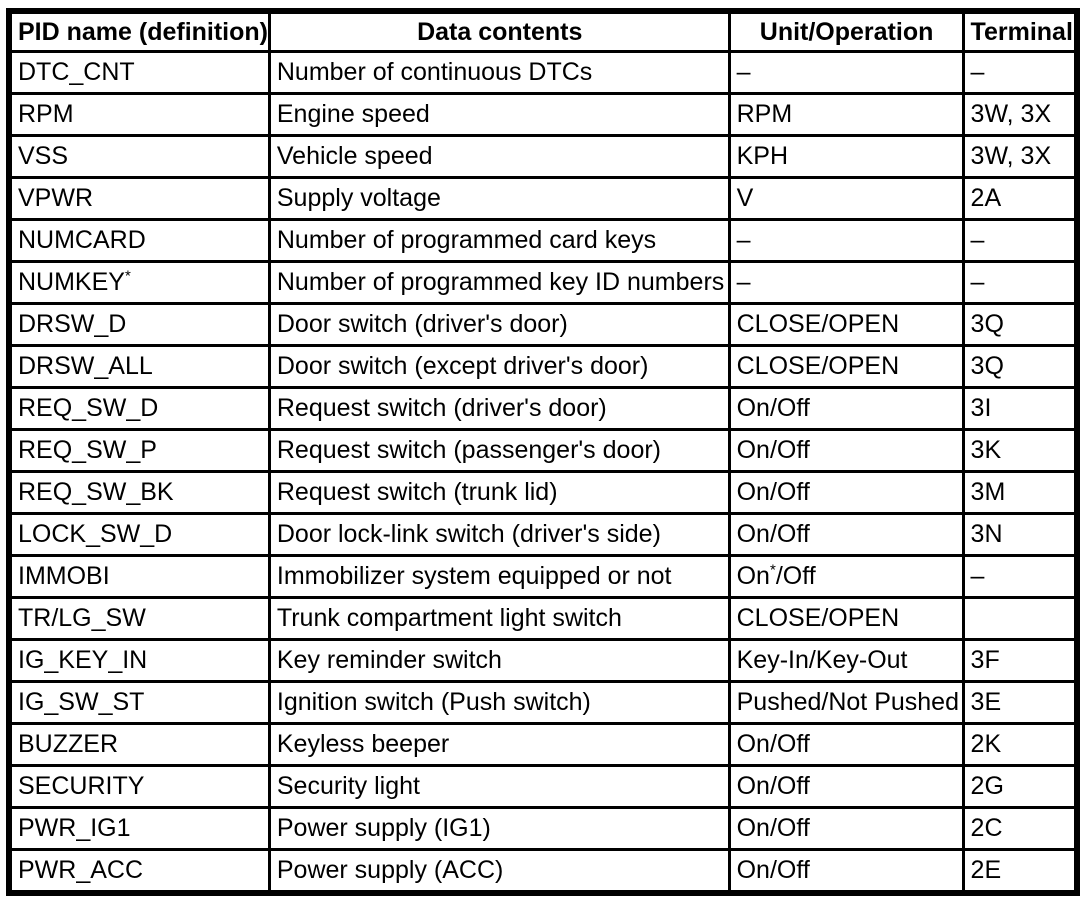 This screenshot has height=908, width=1088. I want to click on data-contents-cell: Engine speed, so click(499, 114).